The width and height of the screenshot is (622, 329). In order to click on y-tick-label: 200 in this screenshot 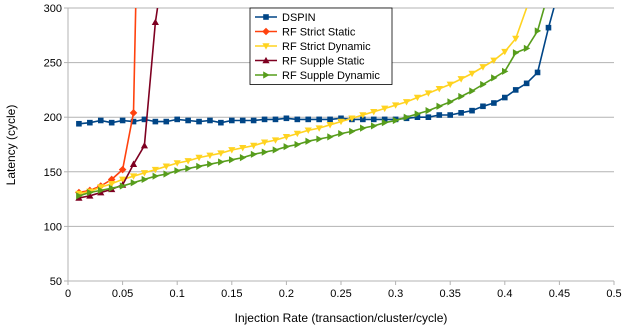, I will do `click(53, 118)`.